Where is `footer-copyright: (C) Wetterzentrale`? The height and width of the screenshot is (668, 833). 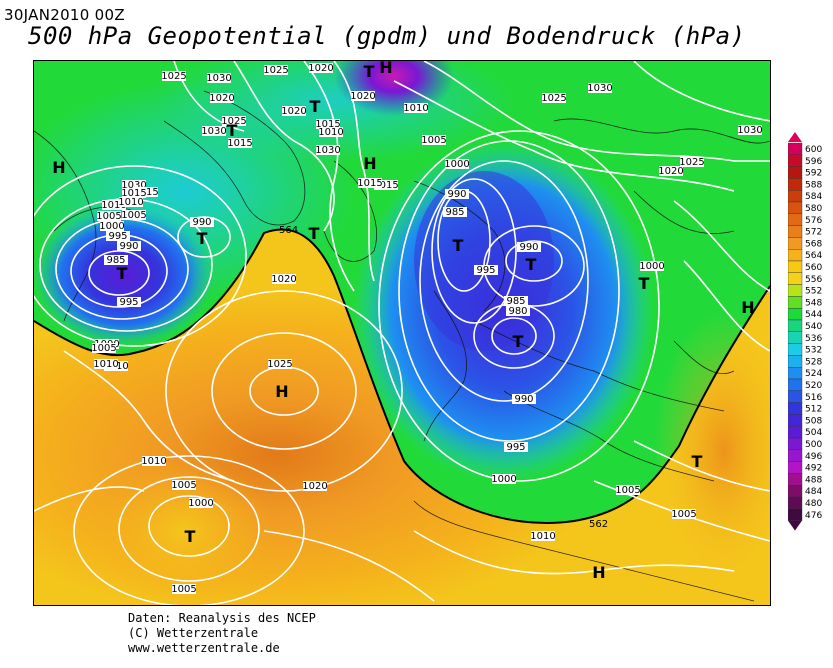
footer-copyright: (C) Wetterzentrale is located at coordinates (193, 633).